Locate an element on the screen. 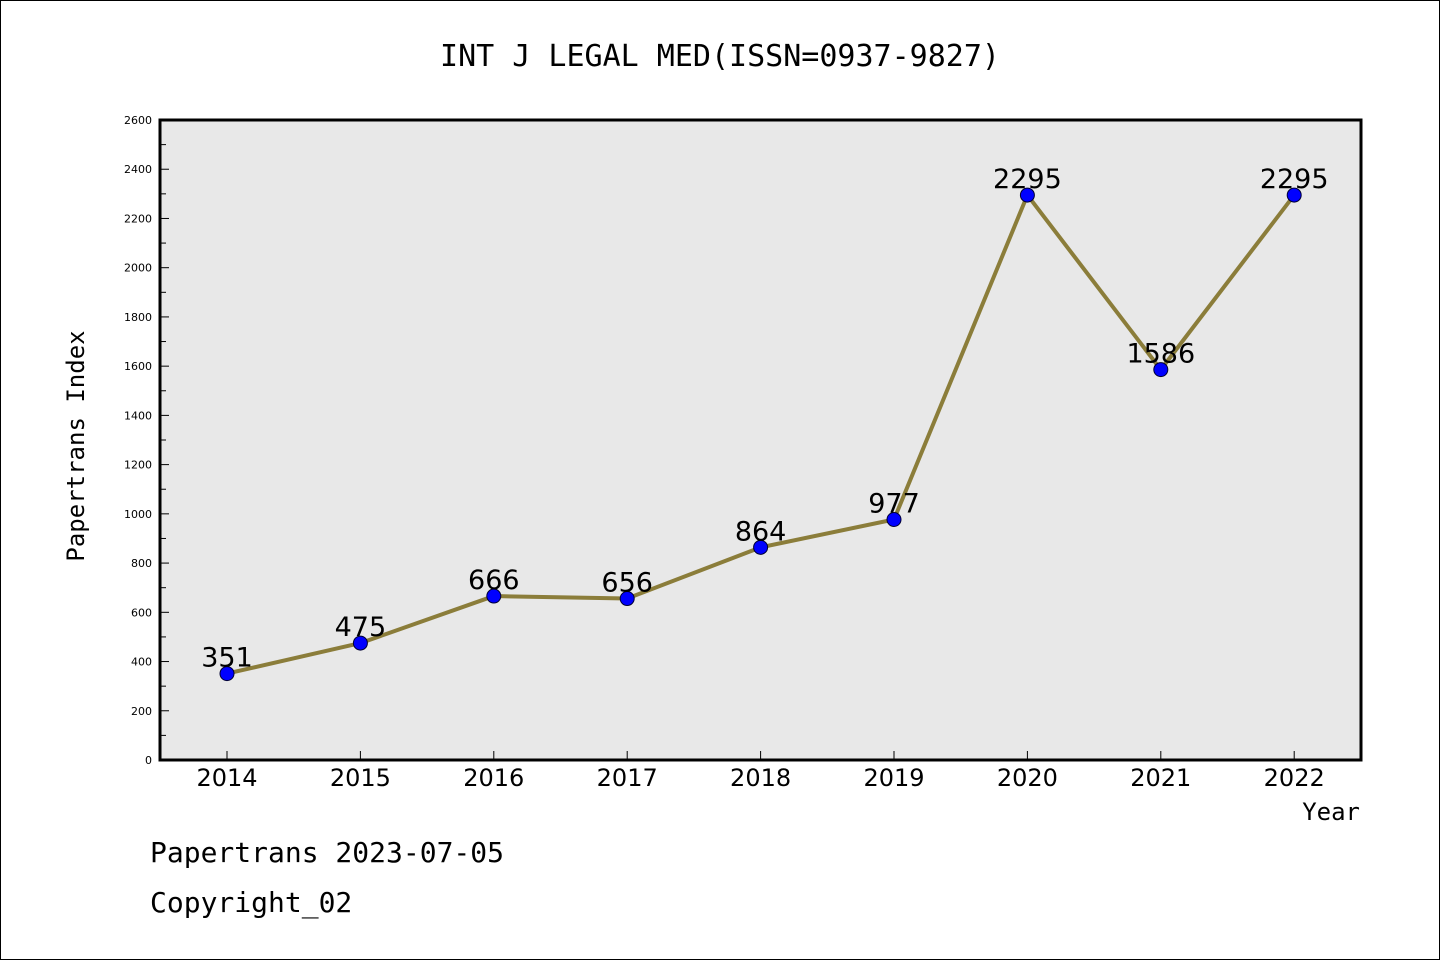  data-label: 656 is located at coordinates (627, 583).